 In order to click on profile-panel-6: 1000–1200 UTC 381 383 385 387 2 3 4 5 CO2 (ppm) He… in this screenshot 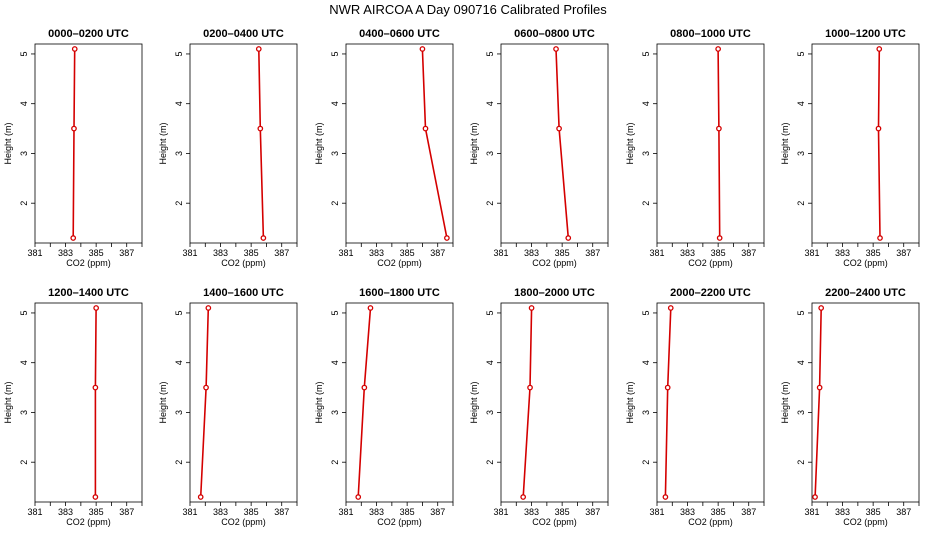, I will do `click(850, 148)`.